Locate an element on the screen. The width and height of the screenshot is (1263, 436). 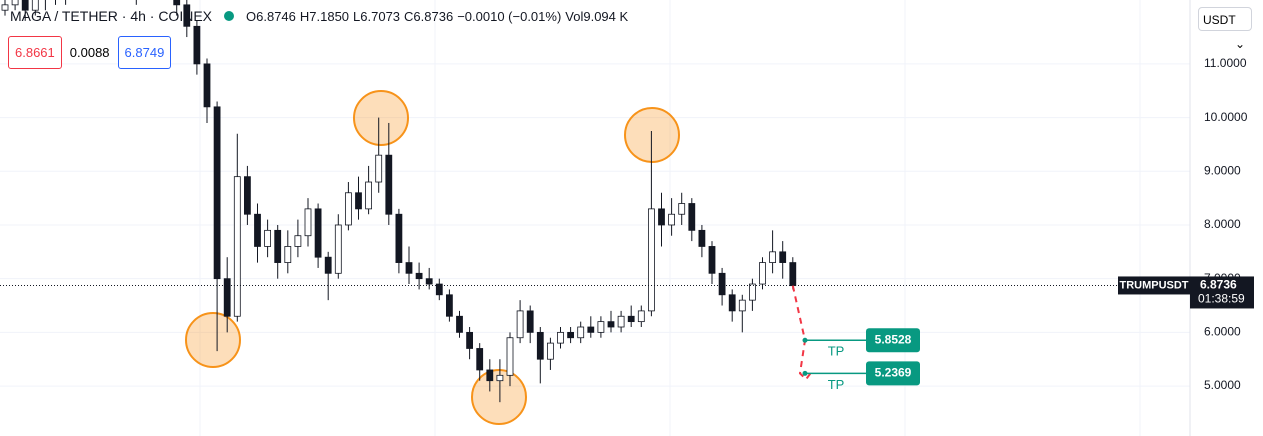
y-tick-label: 5.0000 is located at coordinates (1222, 385).